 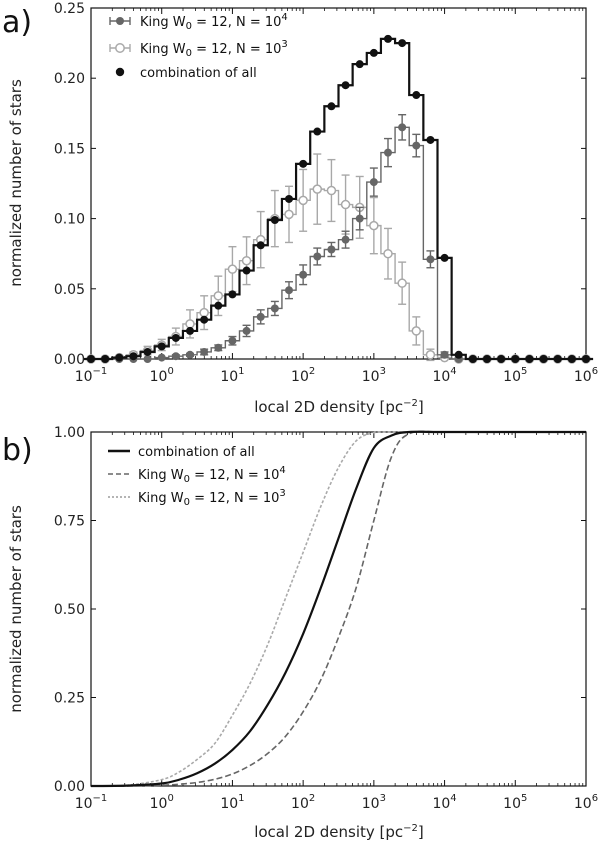 What do you see at coordinates (69, 610) in the screenshot?
I see `y-tick-label: 0.50` at bounding box center [69, 610].